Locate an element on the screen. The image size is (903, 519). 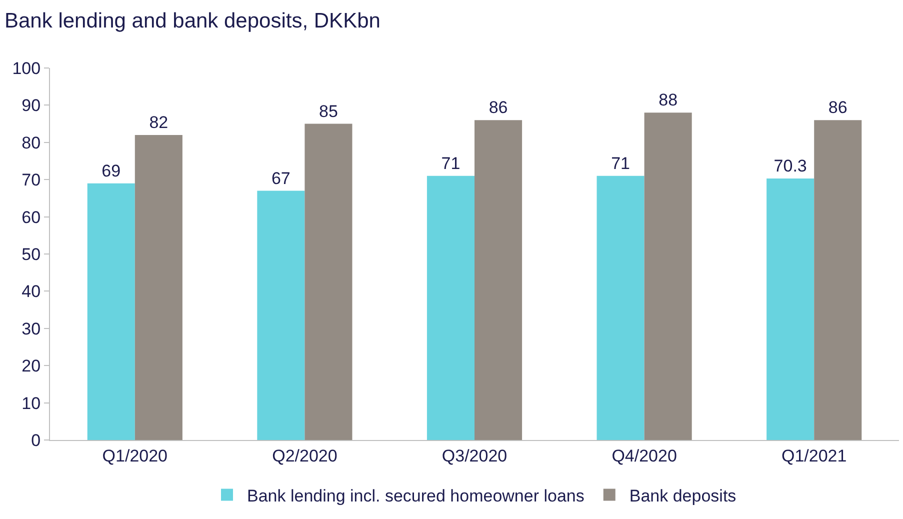
x-tick-label: Q4/2020 is located at coordinates (644, 456).